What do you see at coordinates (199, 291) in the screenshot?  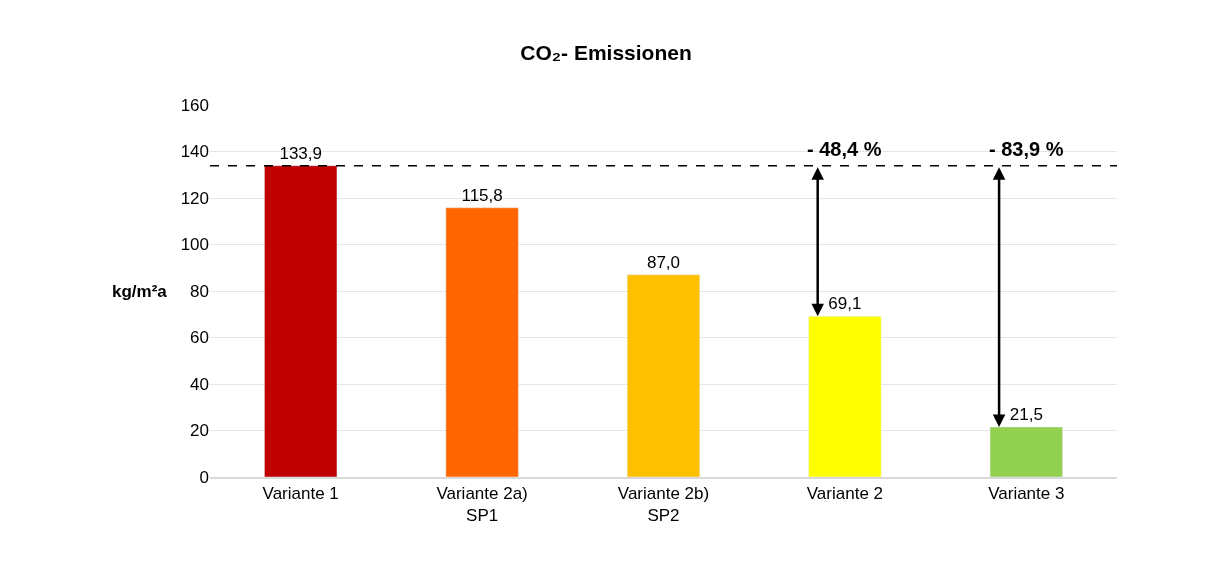 I see `y-tick-label: 80` at bounding box center [199, 291].